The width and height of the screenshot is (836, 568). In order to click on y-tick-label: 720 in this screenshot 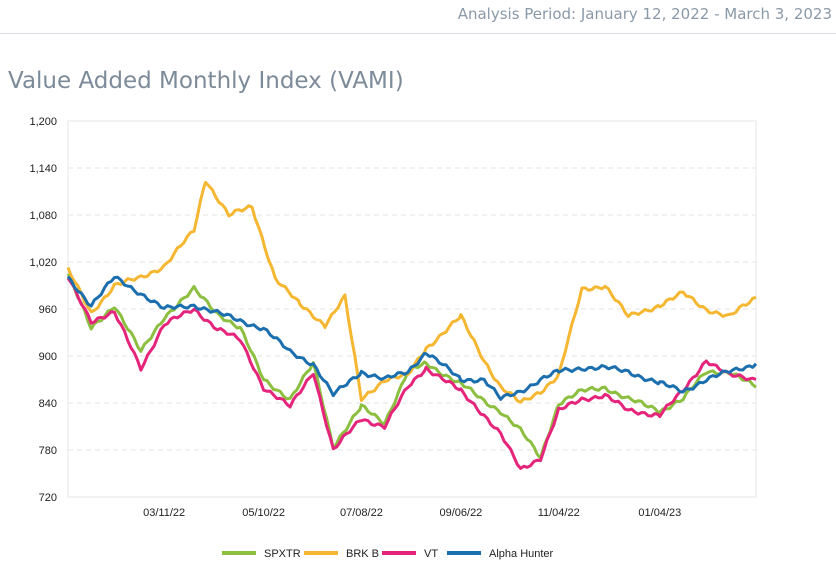, I will do `click(48, 498)`.